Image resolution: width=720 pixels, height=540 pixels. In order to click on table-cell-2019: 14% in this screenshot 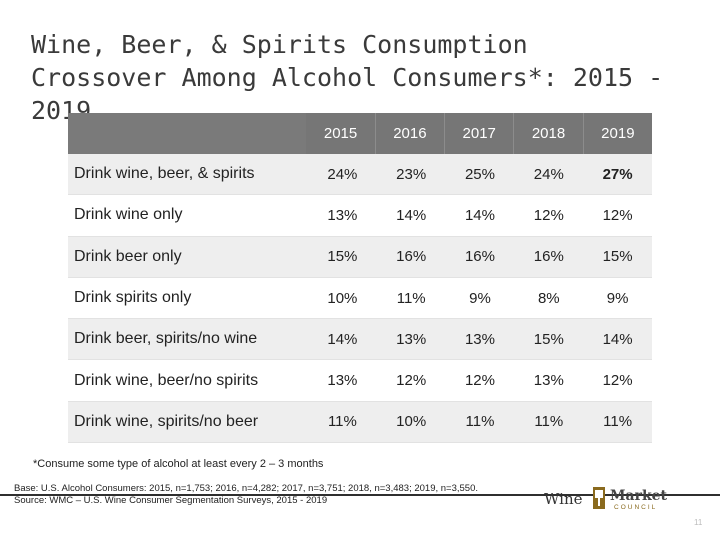, I will do `click(617, 339)`.